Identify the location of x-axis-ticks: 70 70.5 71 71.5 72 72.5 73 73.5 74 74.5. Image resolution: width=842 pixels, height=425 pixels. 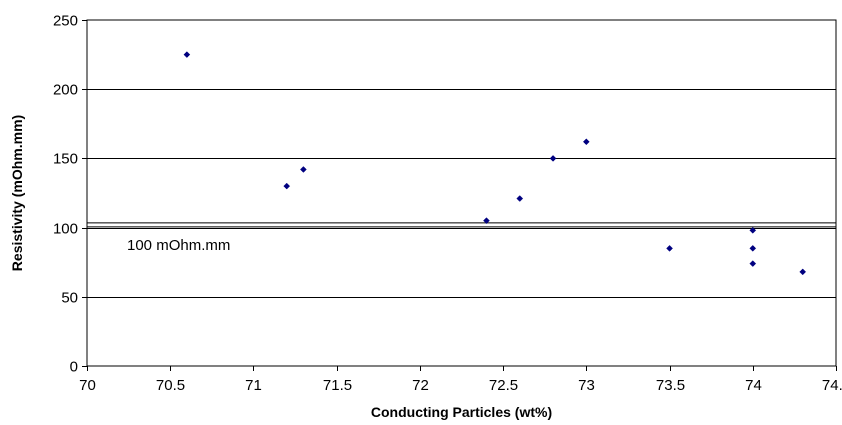
(460, 380).